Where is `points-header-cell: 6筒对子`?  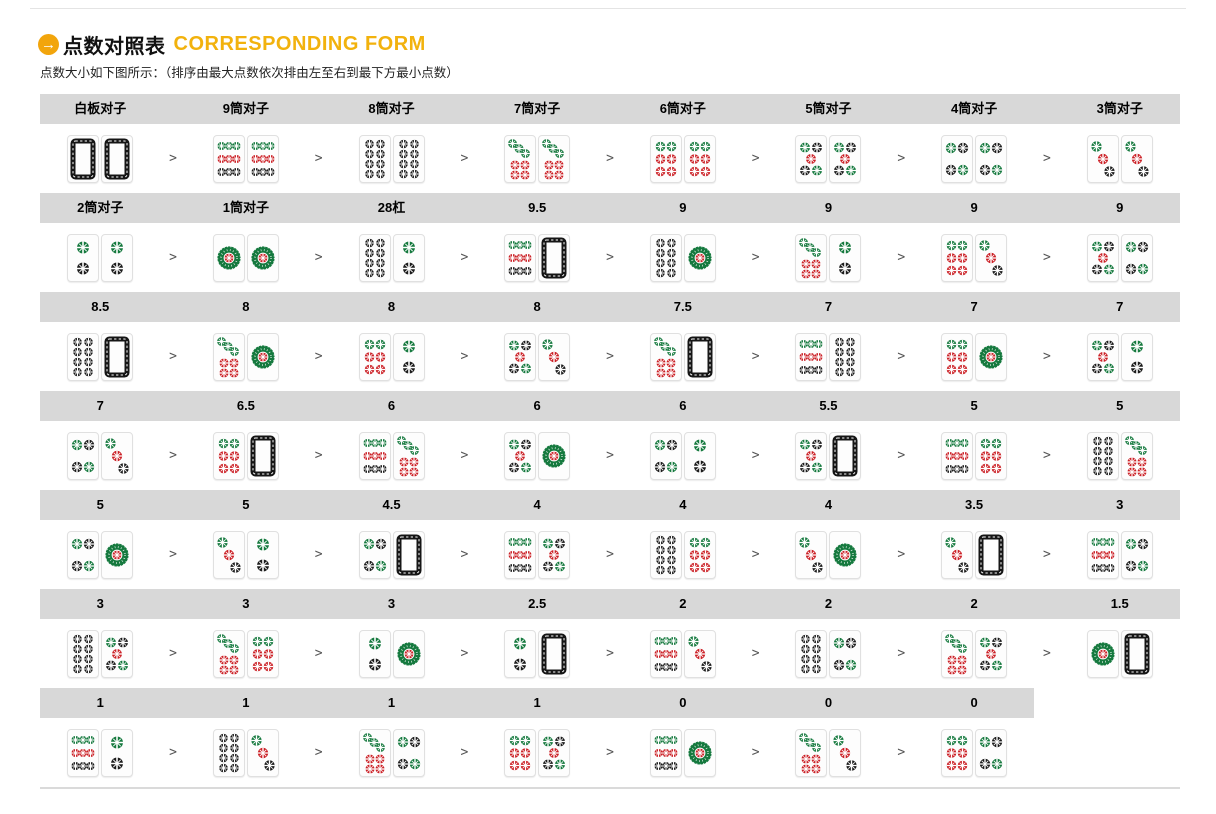
points-header-cell: 6筒对子 is located at coordinates (683, 109).